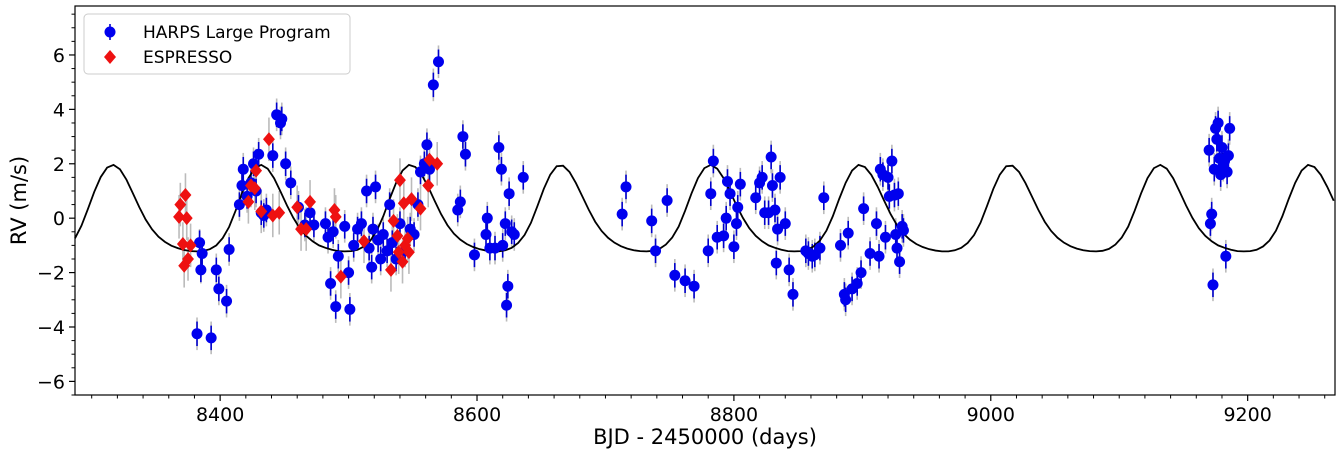 The width and height of the screenshot is (1340, 455). Describe the element at coordinates (110, 57) in the screenshot. I see `legend-espresso-diamond` at that location.